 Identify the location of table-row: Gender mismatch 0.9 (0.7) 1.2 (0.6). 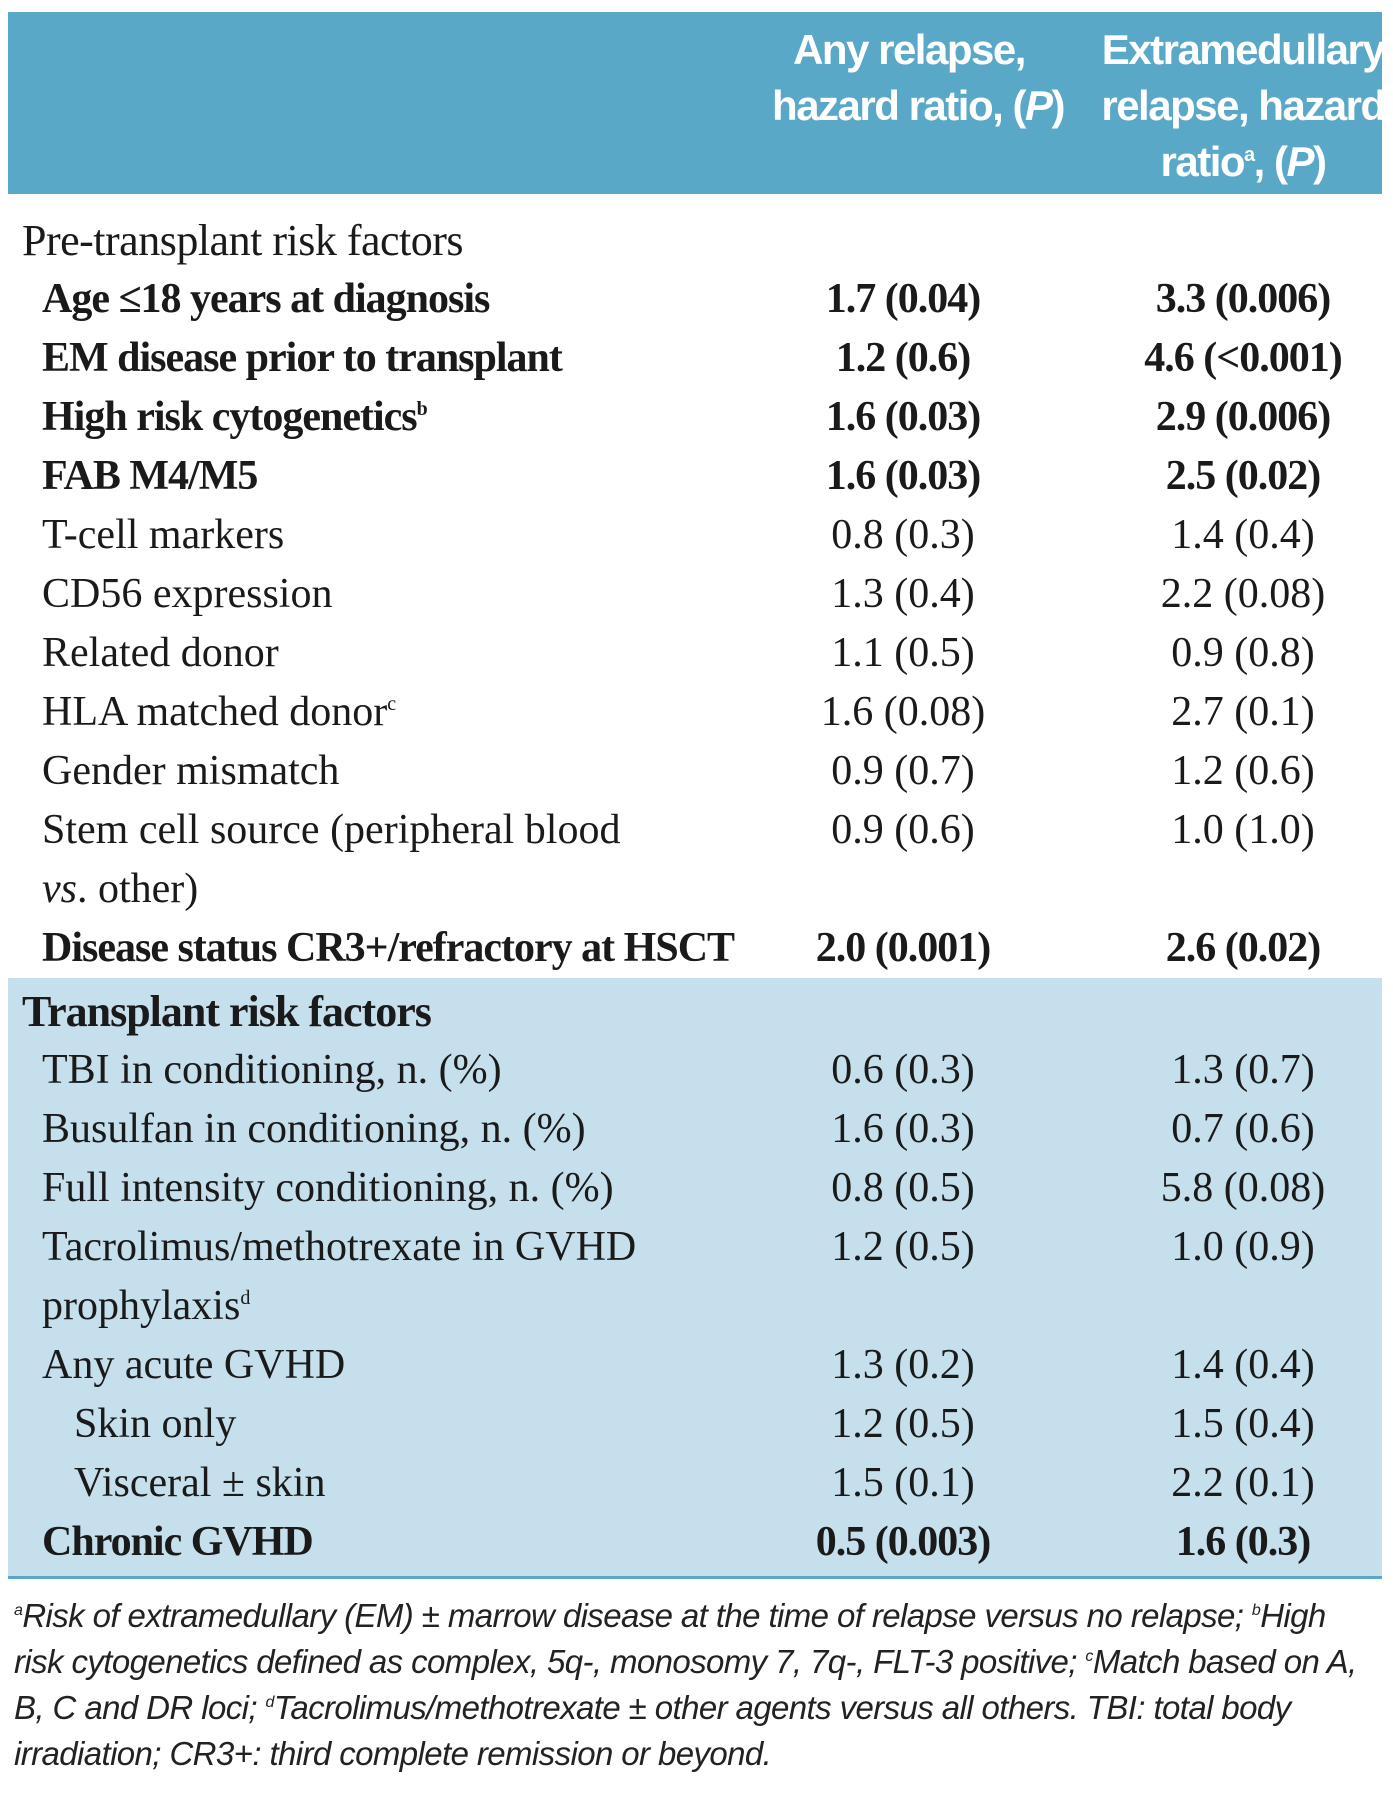
(695, 771).